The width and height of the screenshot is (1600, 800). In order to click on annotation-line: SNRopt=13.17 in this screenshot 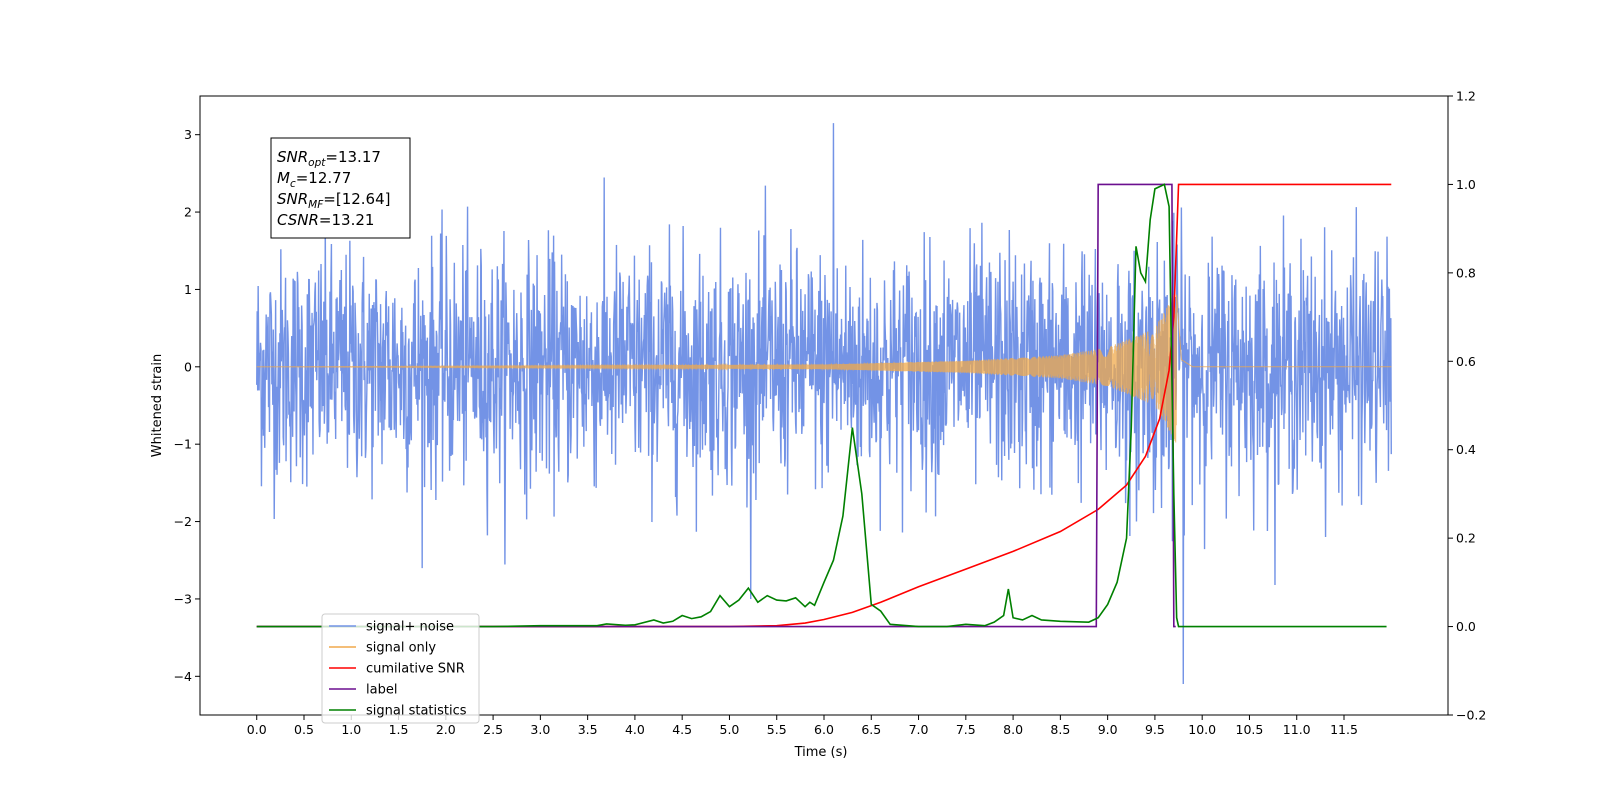, I will do `click(329, 158)`.